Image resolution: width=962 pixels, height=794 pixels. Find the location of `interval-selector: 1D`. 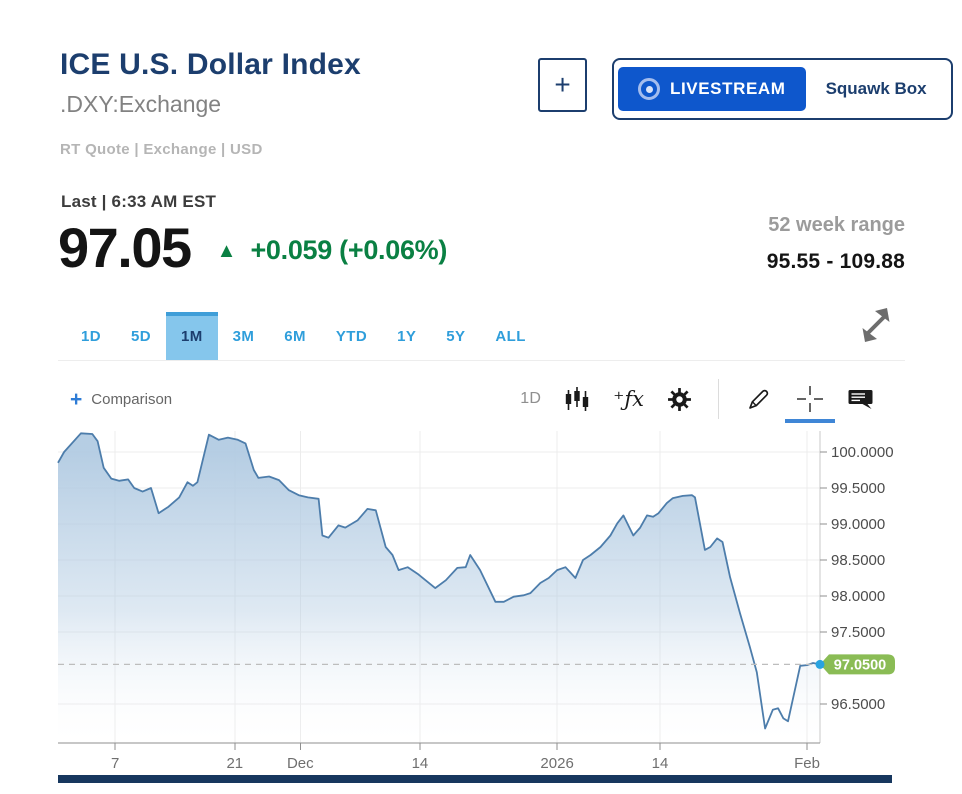

interval-selector: 1D is located at coordinates (531, 398).